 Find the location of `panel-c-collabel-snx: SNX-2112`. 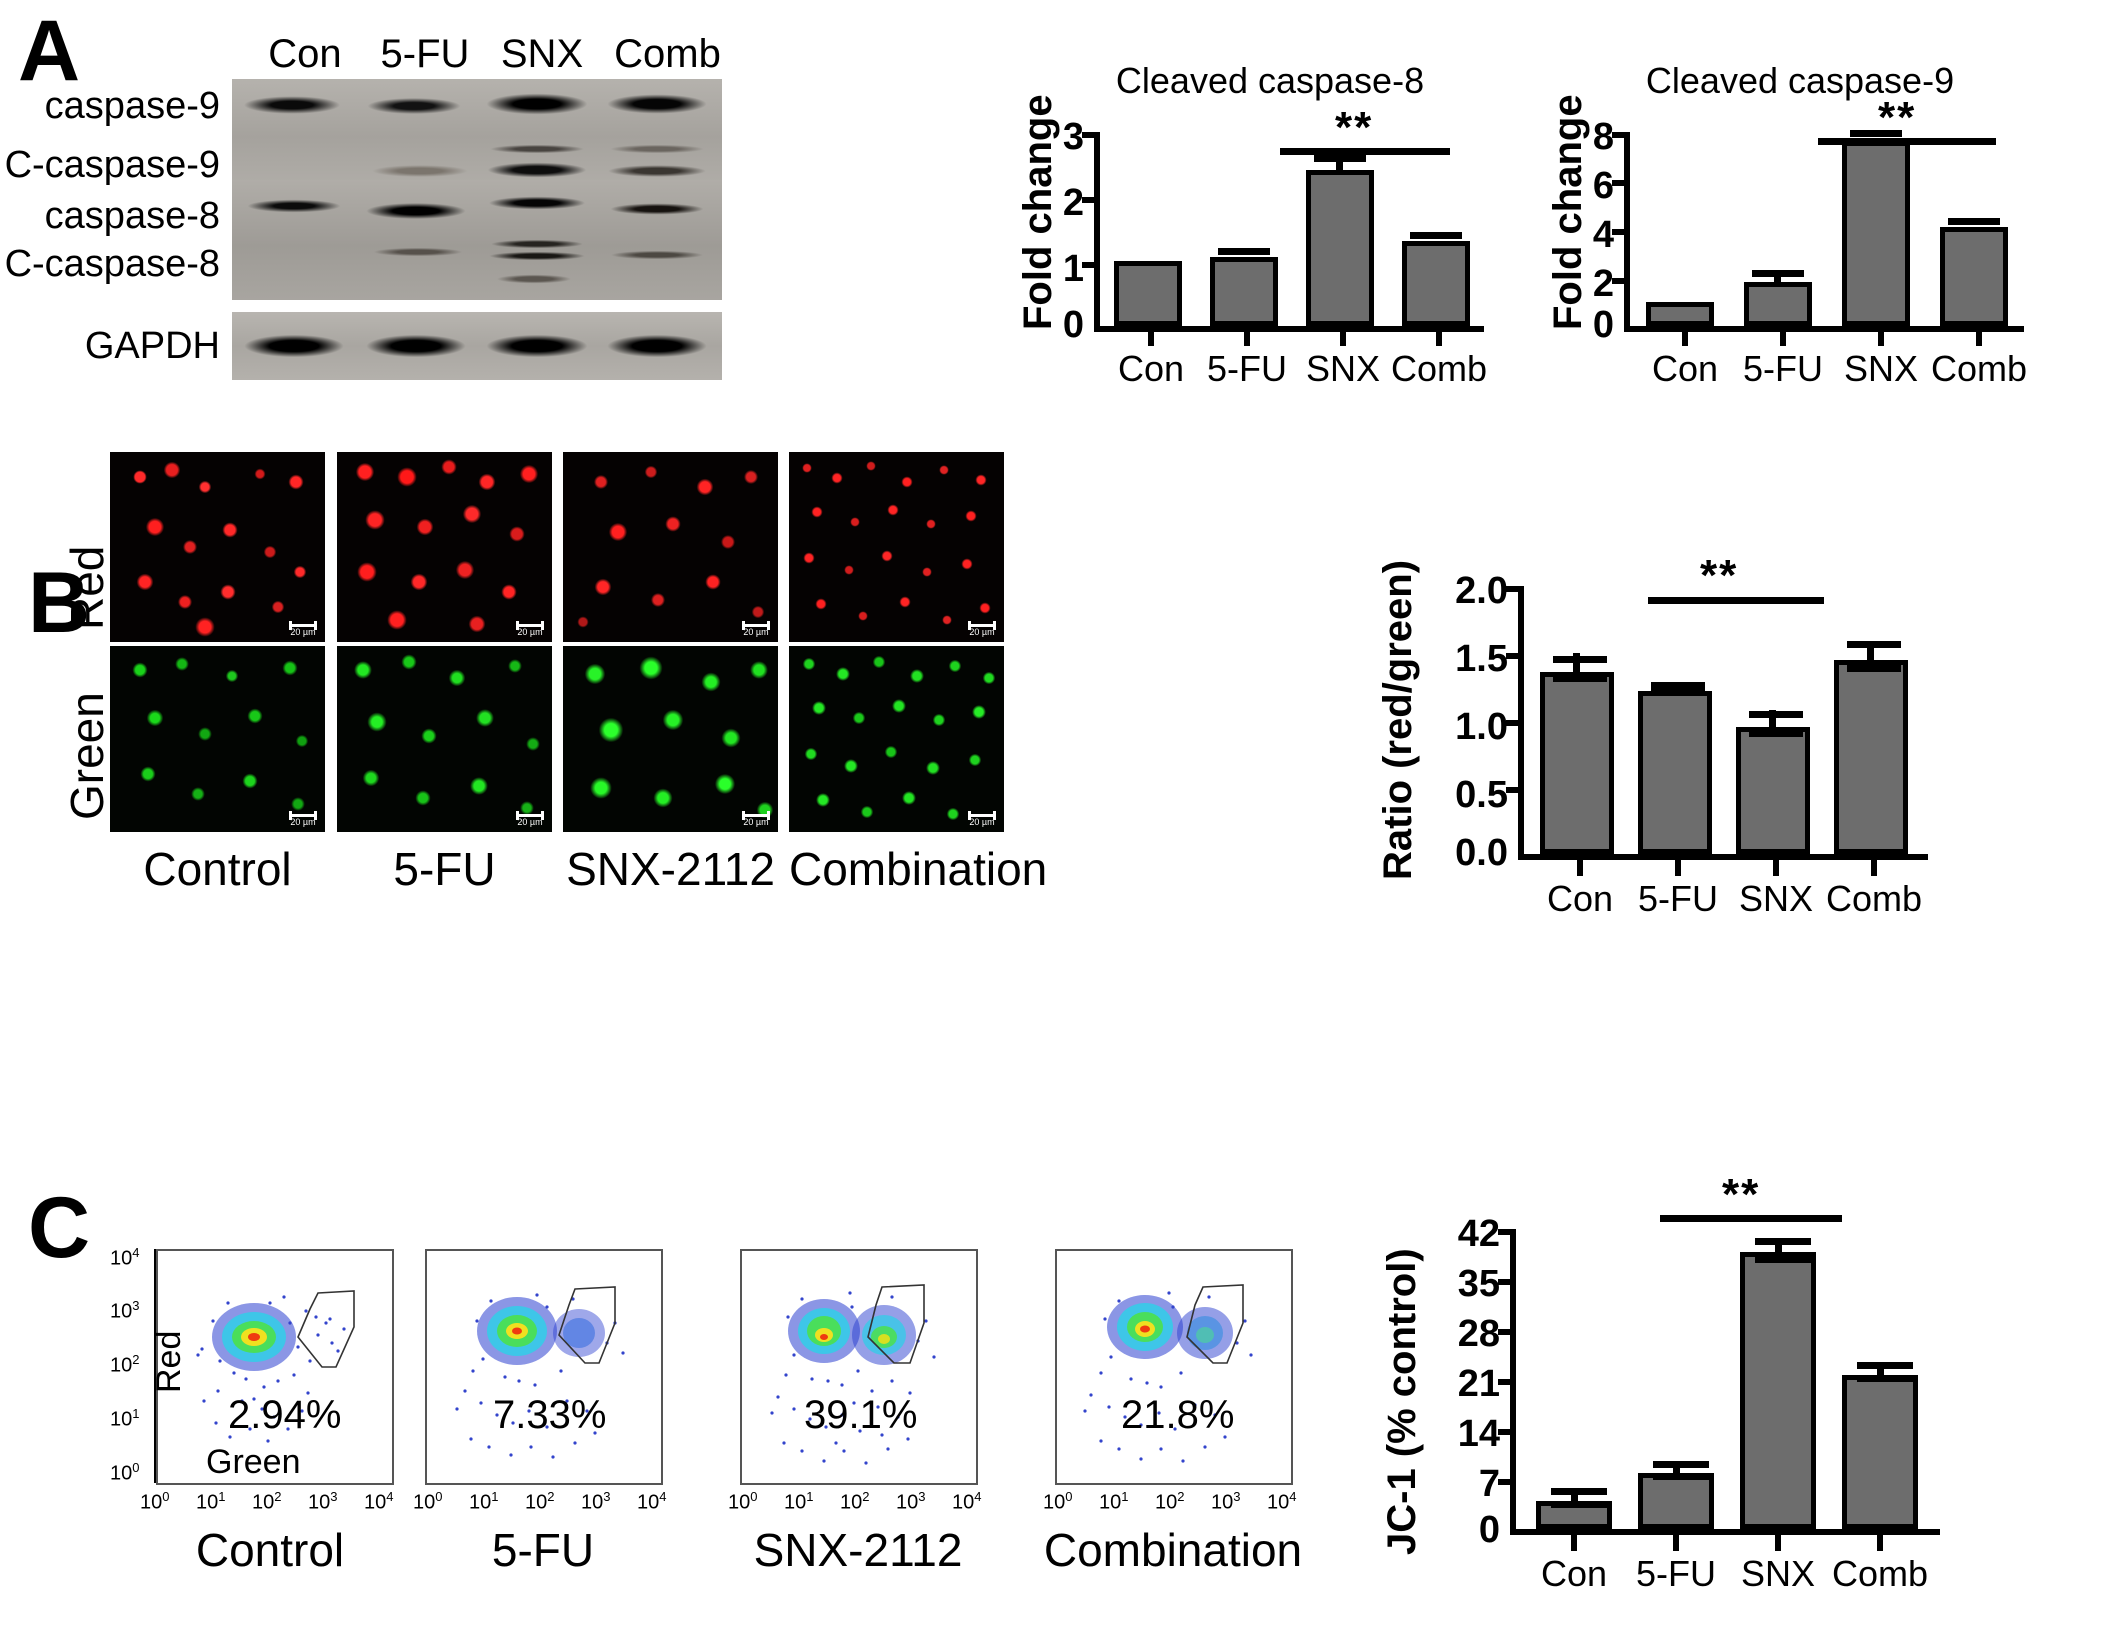

panel-c-collabel-snx: SNX-2112 is located at coordinates (858, 1550).